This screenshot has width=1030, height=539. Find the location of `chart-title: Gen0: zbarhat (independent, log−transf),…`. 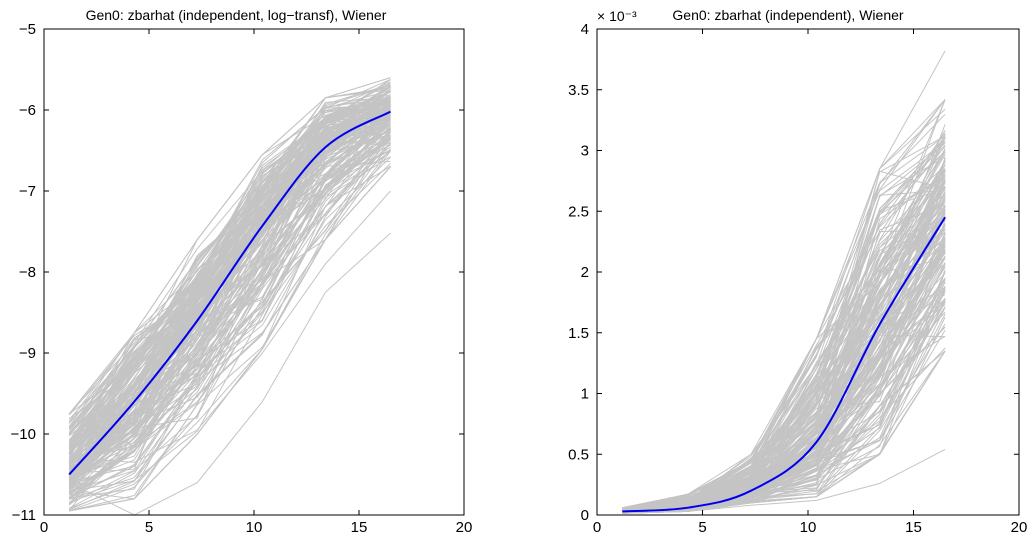

chart-title: Gen0: zbarhat (independent, log−transf),… is located at coordinates (236, 15).